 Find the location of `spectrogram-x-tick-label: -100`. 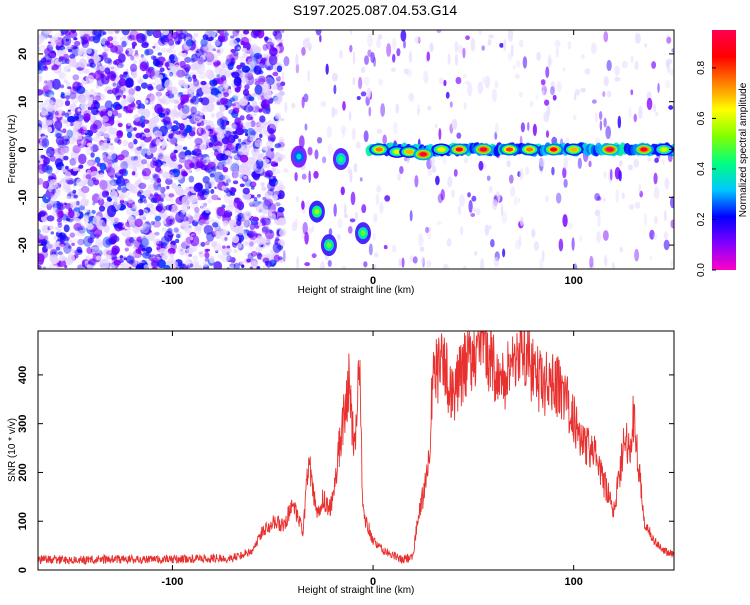

spectrogram-x-tick-label: -100 is located at coordinates (172, 281).